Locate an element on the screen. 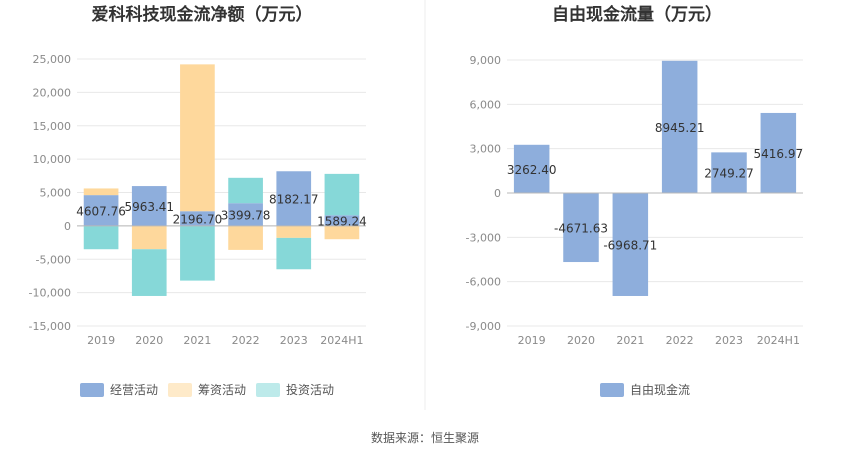  chart-title-left: 爱科科技现金流净额（万元） is located at coordinates (202, 14).